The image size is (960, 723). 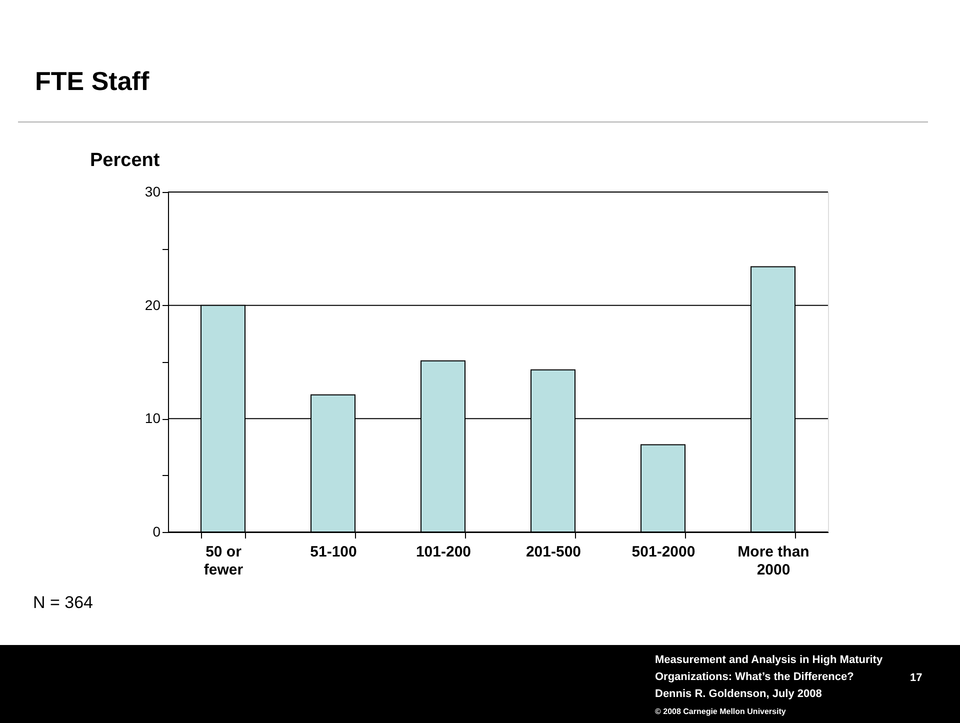 I want to click on x-tick-label: 201-500, so click(x=554, y=552).